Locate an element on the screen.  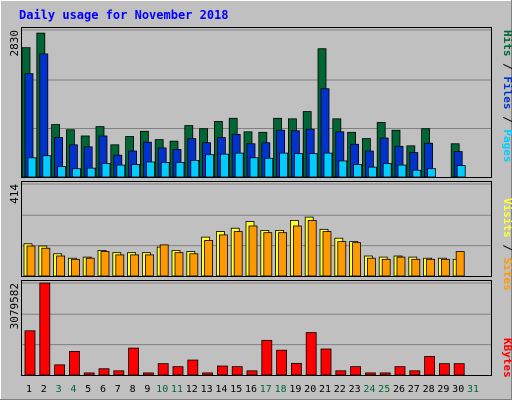
x-tick-label: 29 is located at coordinates (443, 389).